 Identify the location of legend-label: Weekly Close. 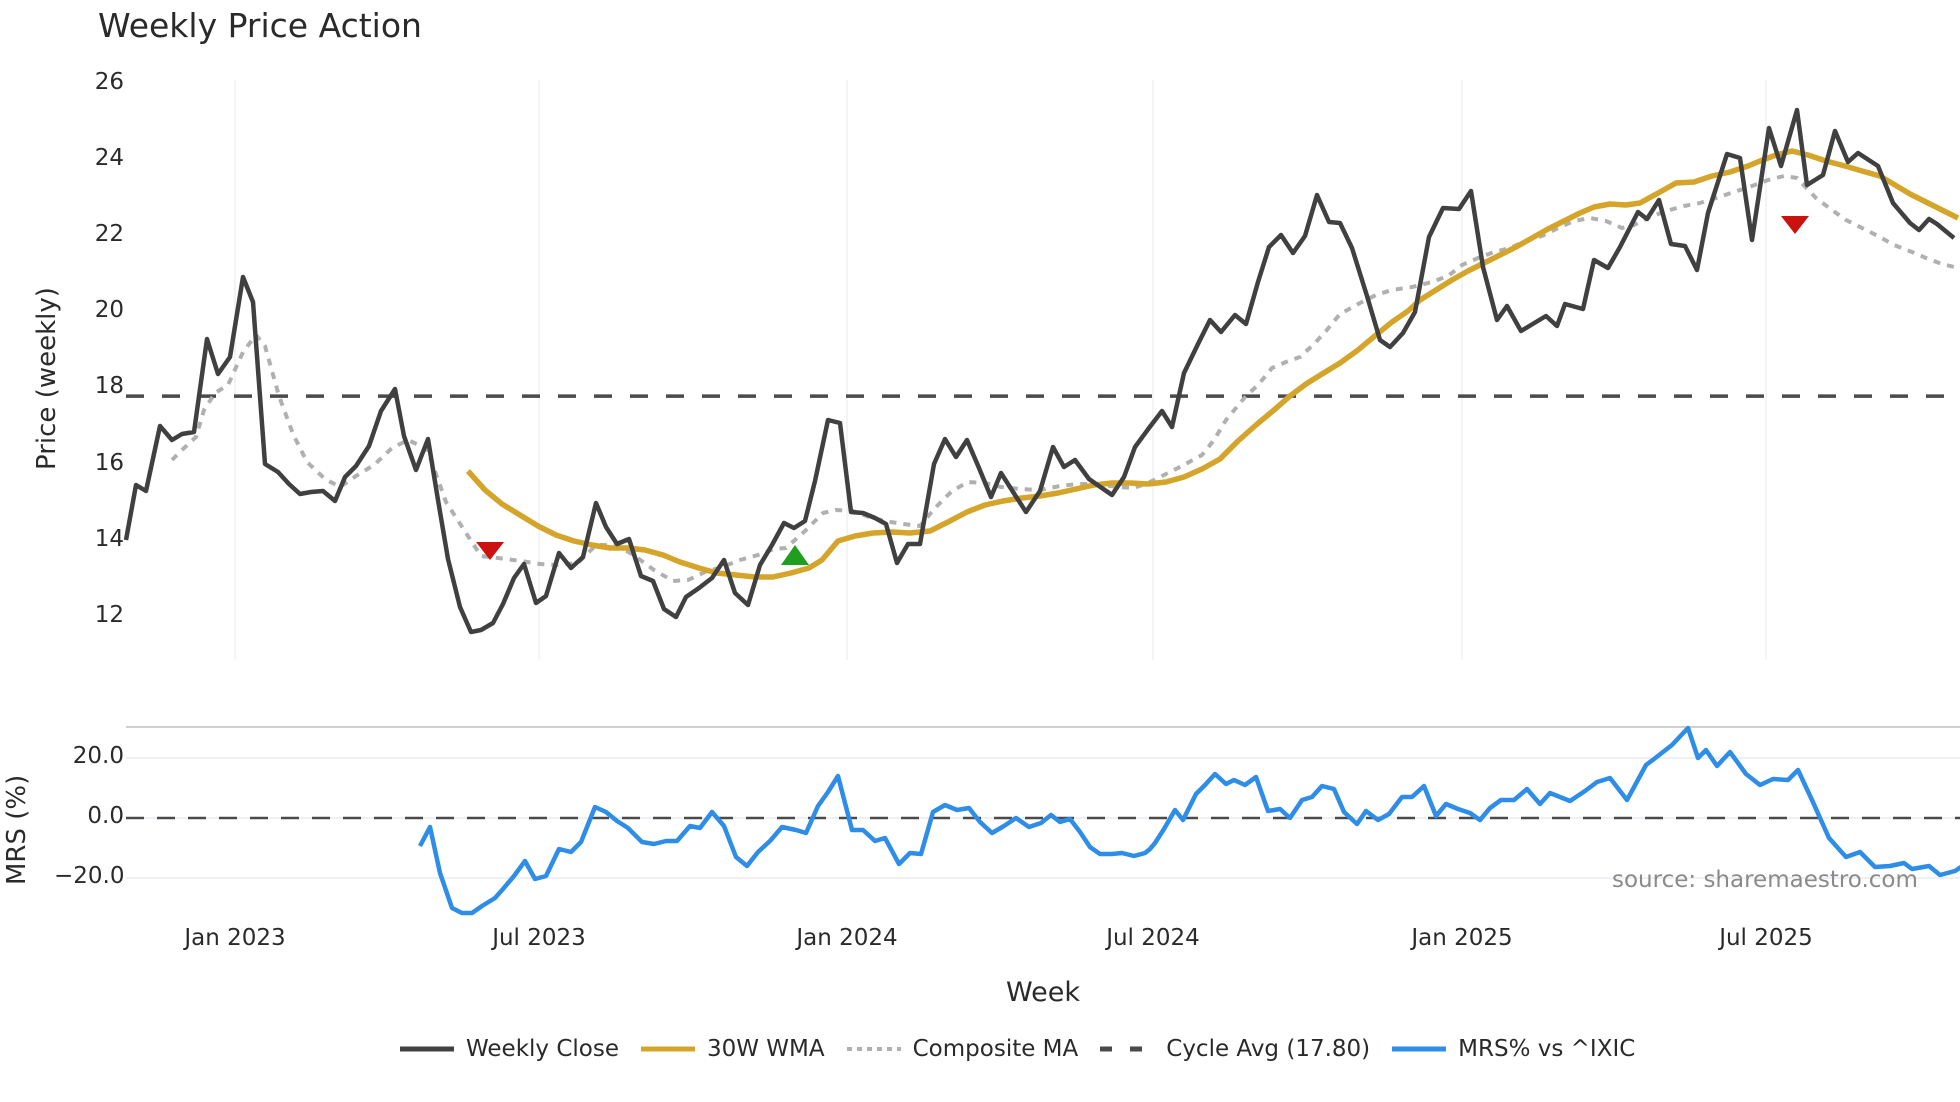
(542, 1049).